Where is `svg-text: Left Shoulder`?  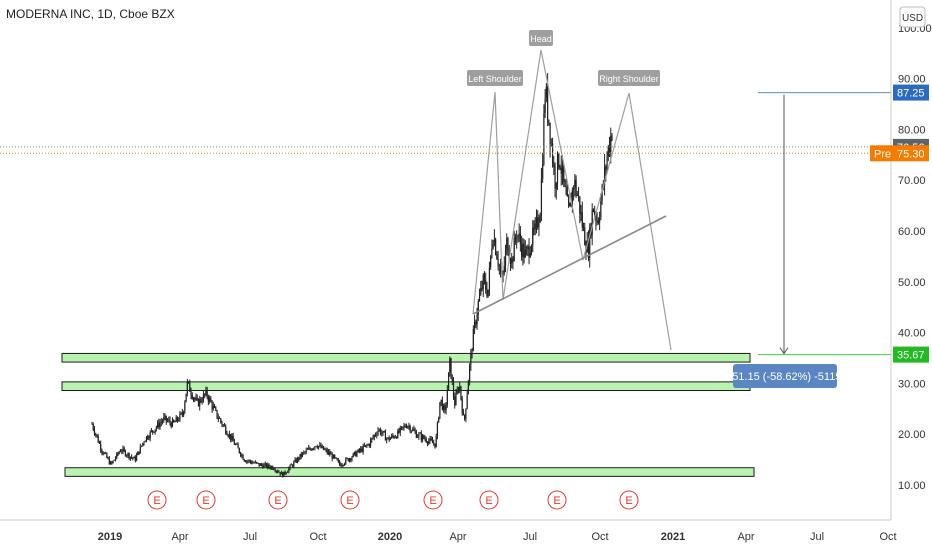 svg-text: Left Shoulder is located at coordinates (495, 79).